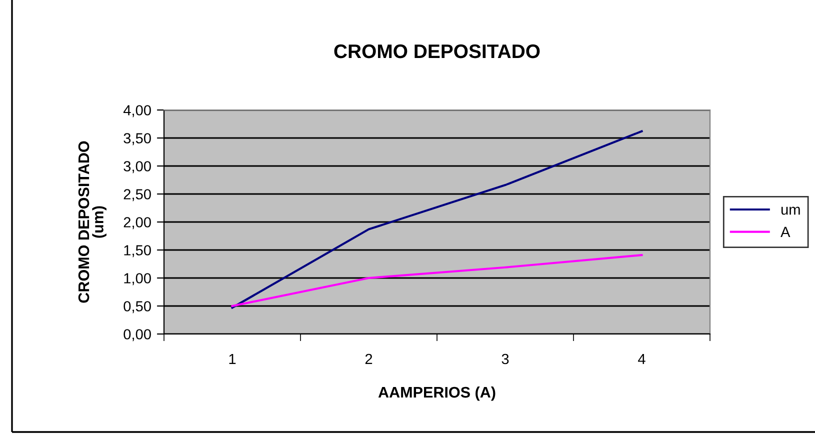 This screenshot has width=815, height=441. I want to click on legend-label: A, so click(785, 231).